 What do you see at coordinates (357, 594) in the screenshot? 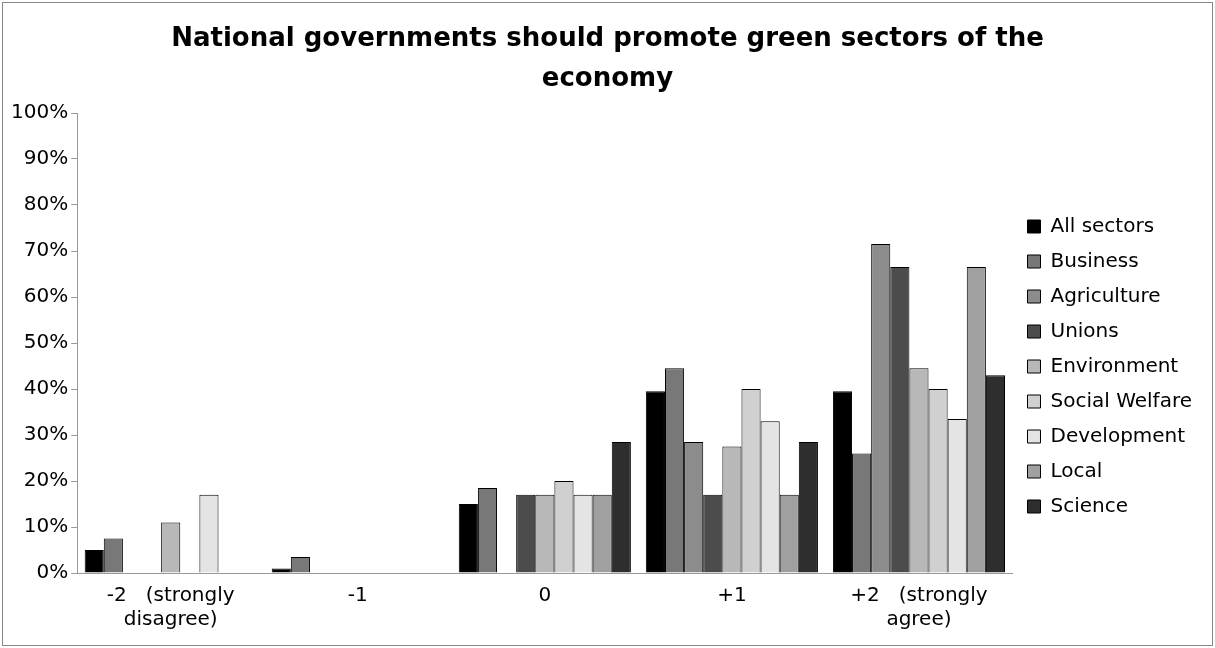
I see `x-tick-label: -1` at bounding box center [357, 594].